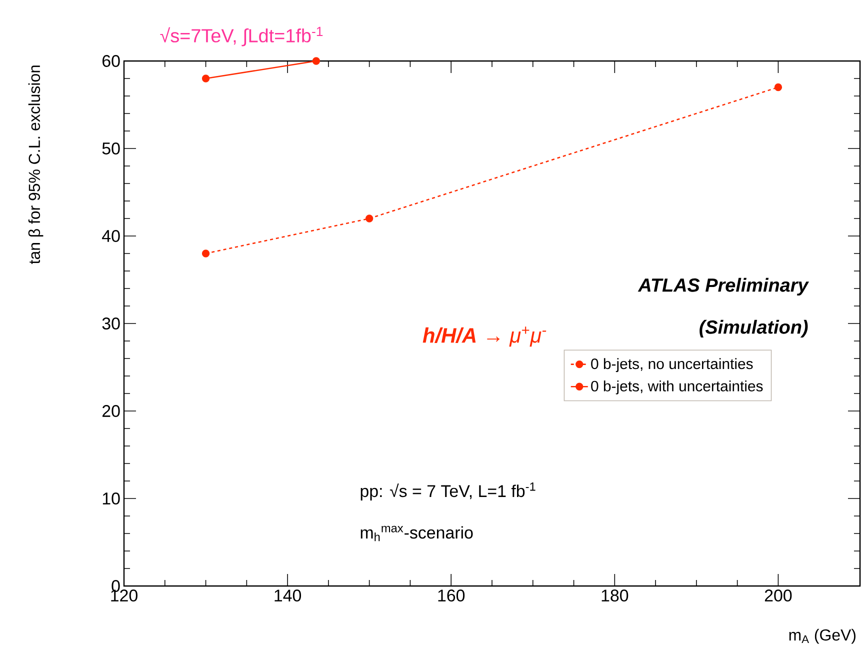 This screenshot has height=662, width=861. I want to click on x-tick-label: 120, so click(124, 596).